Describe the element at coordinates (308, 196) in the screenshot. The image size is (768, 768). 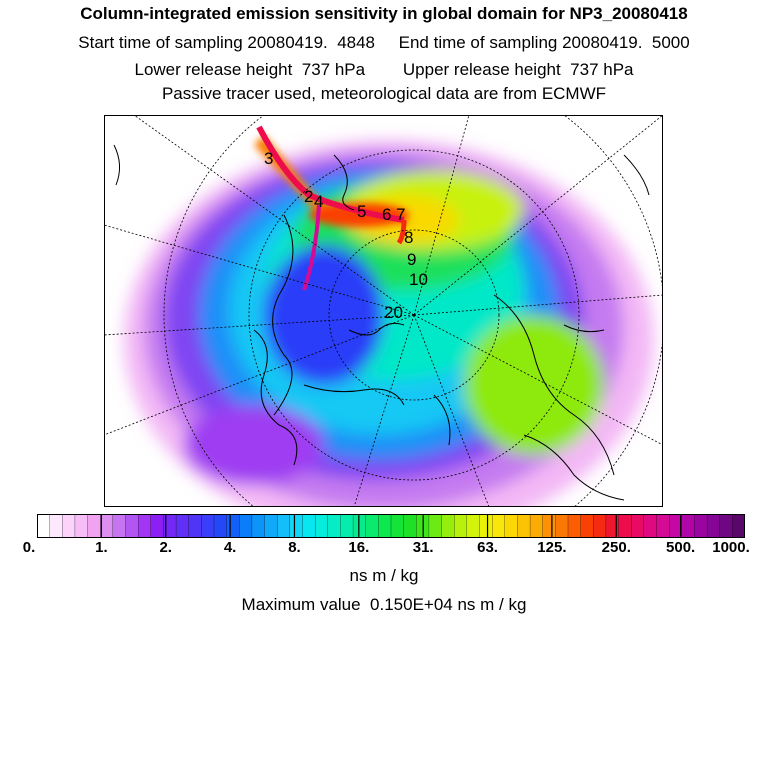
I see `trajectory-label: 2` at that location.